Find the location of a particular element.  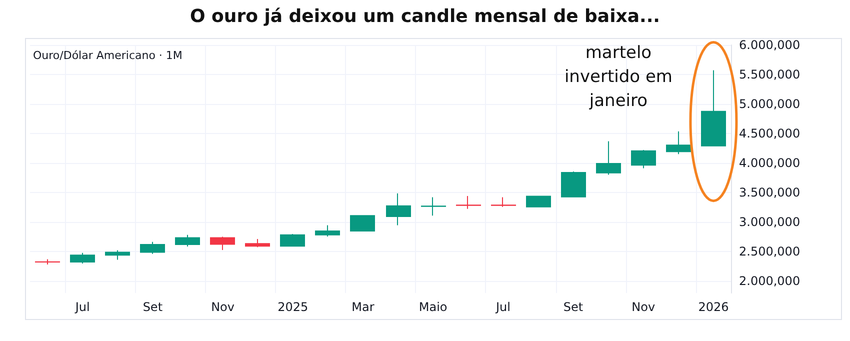

x-tick-label: 2026 is located at coordinates (713, 307).